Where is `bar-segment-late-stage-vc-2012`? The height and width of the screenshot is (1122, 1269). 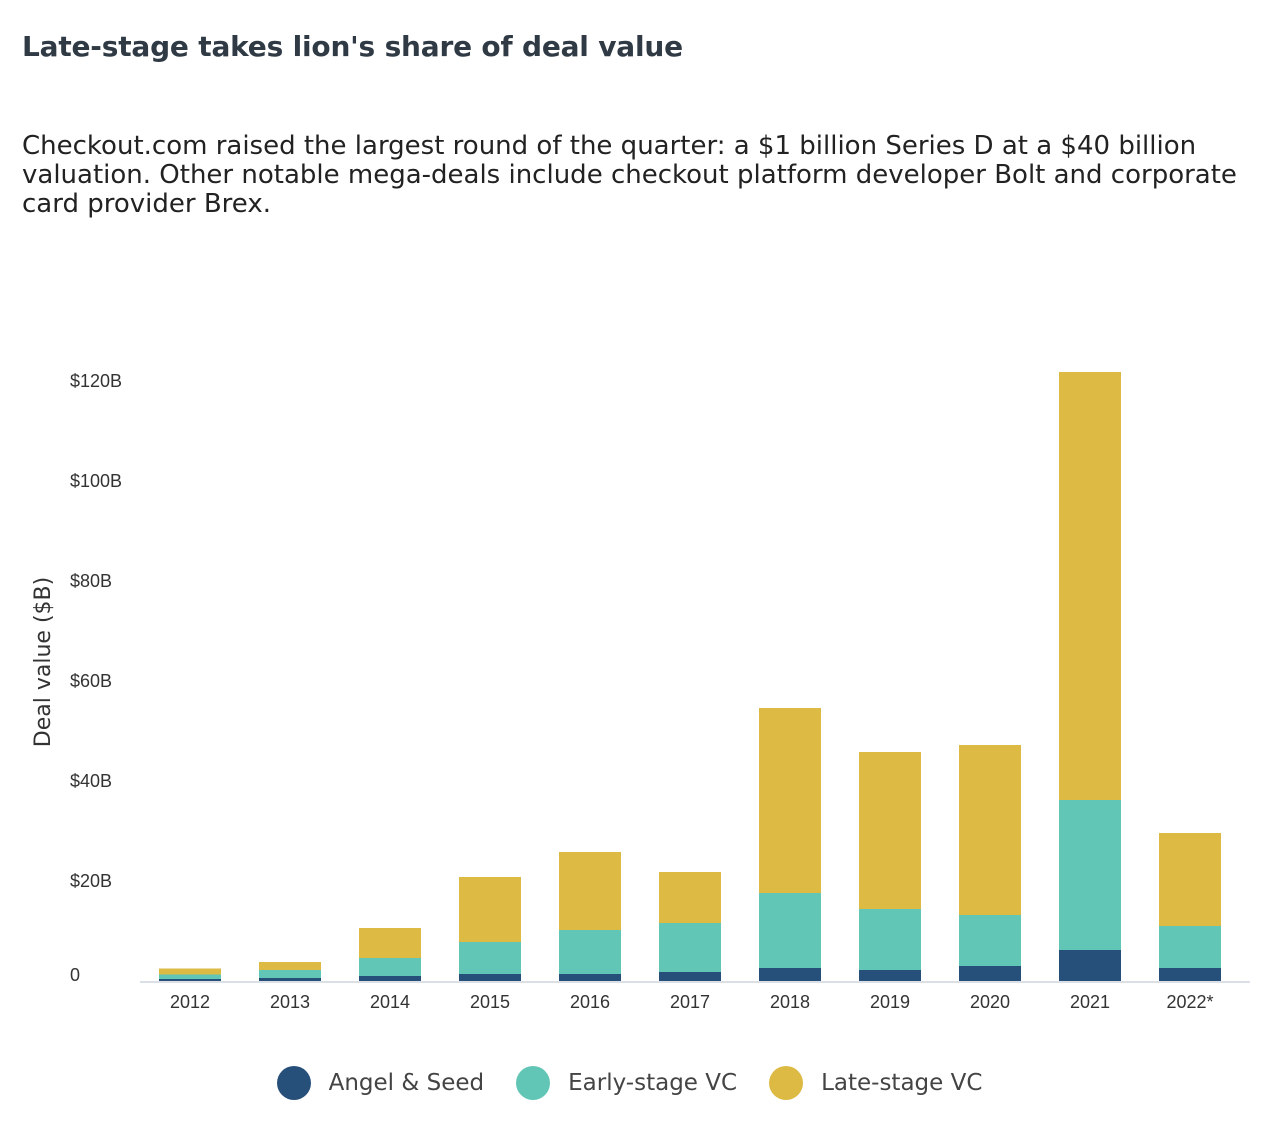 bar-segment-late-stage-vc-2012 is located at coordinates (190, 971).